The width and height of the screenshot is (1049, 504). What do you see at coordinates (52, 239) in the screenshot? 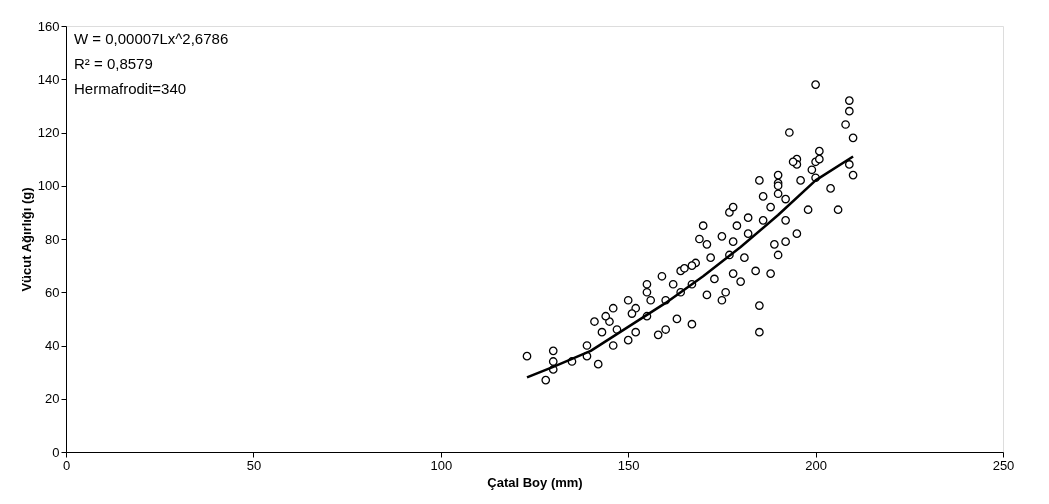
I see `y-tick-label: 80` at bounding box center [52, 239].